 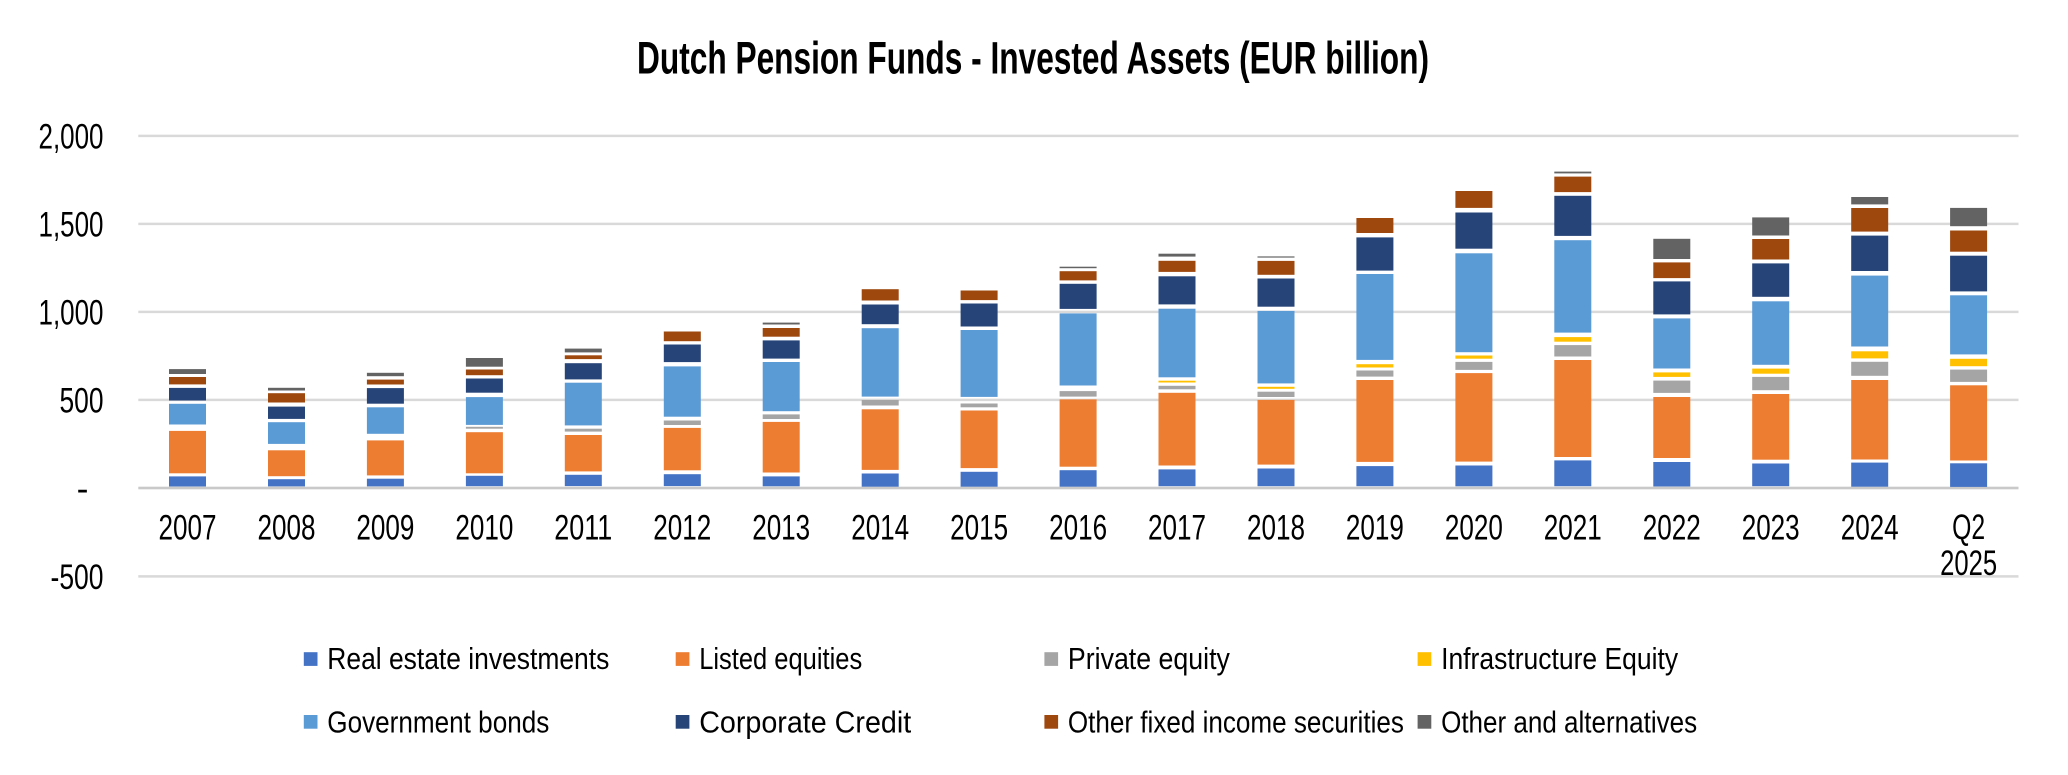 What do you see at coordinates (1968, 563) in the screenshot?
I see `svg-text: 2025` at bounding box center [1968, 563].